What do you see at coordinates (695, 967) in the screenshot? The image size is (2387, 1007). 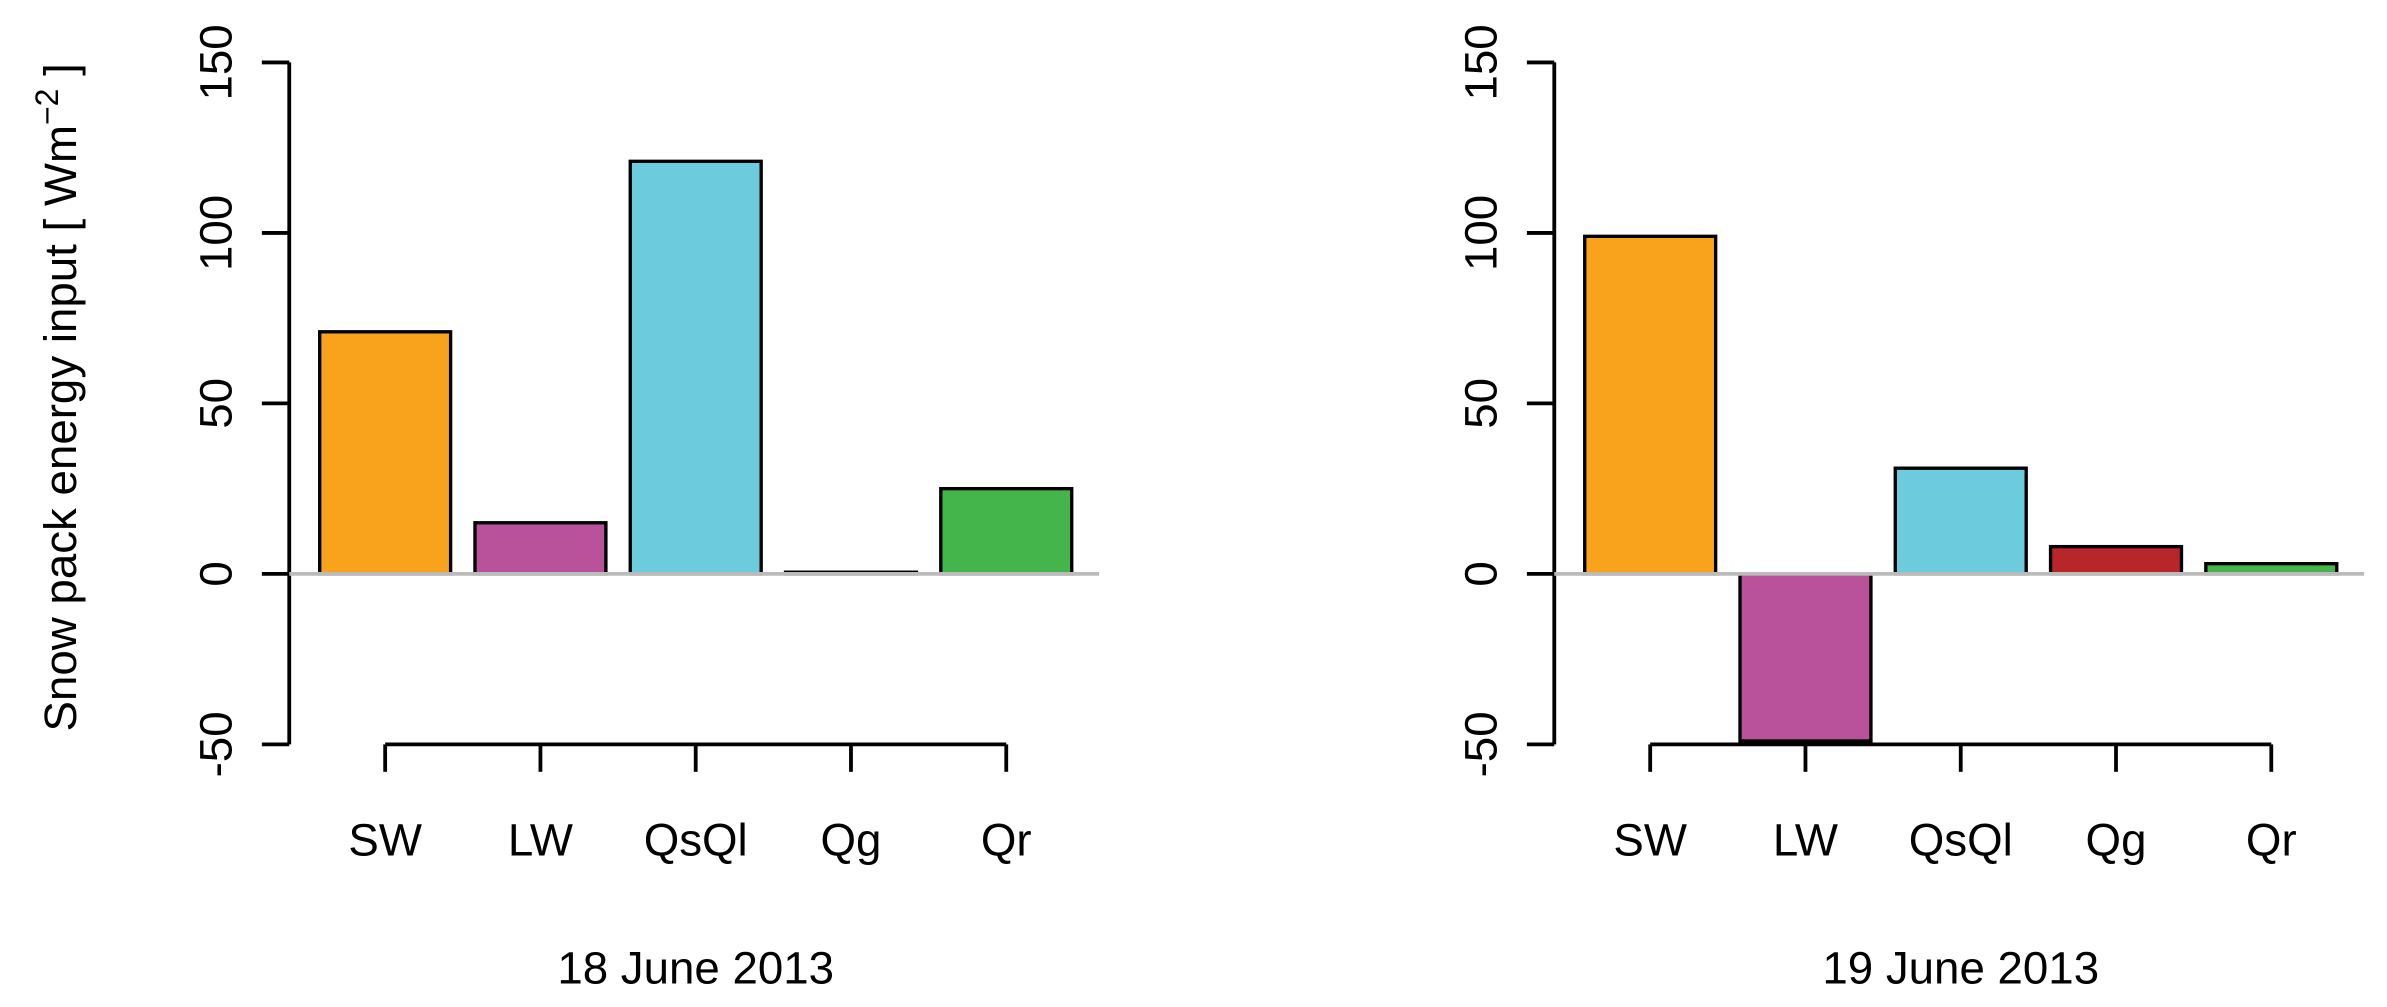 I see `x-axis-title: 18 June 2013` at bounding box center [695, 967].